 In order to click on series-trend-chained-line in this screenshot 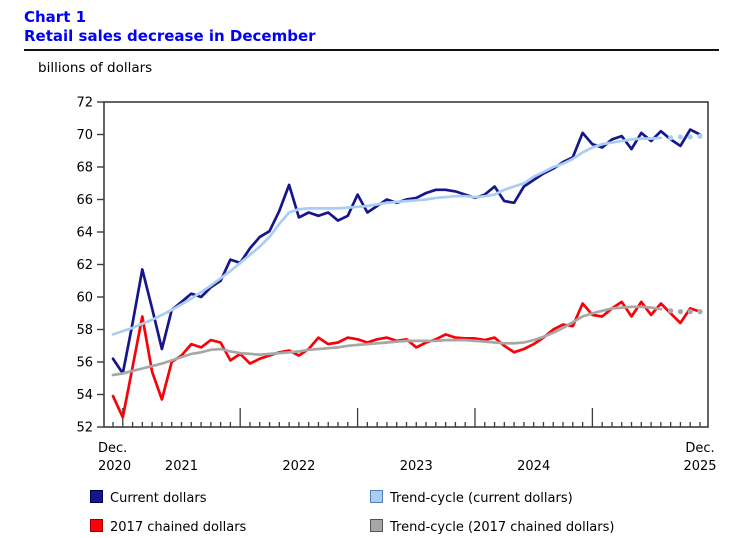, I will do `click(387, 341)`.